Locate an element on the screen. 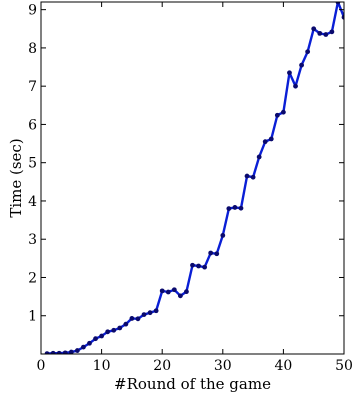 The image size is (355, 398). x-tick-label: 10 is located at coordinates (102, 366).